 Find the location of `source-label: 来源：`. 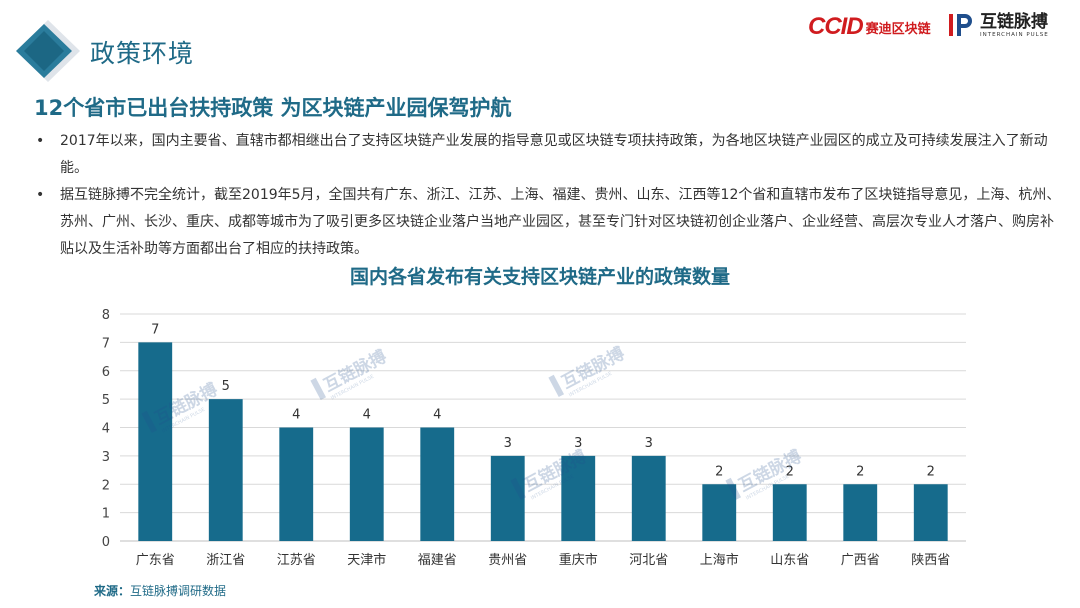

source-label: 来源： is located at coordinates (112, 591).